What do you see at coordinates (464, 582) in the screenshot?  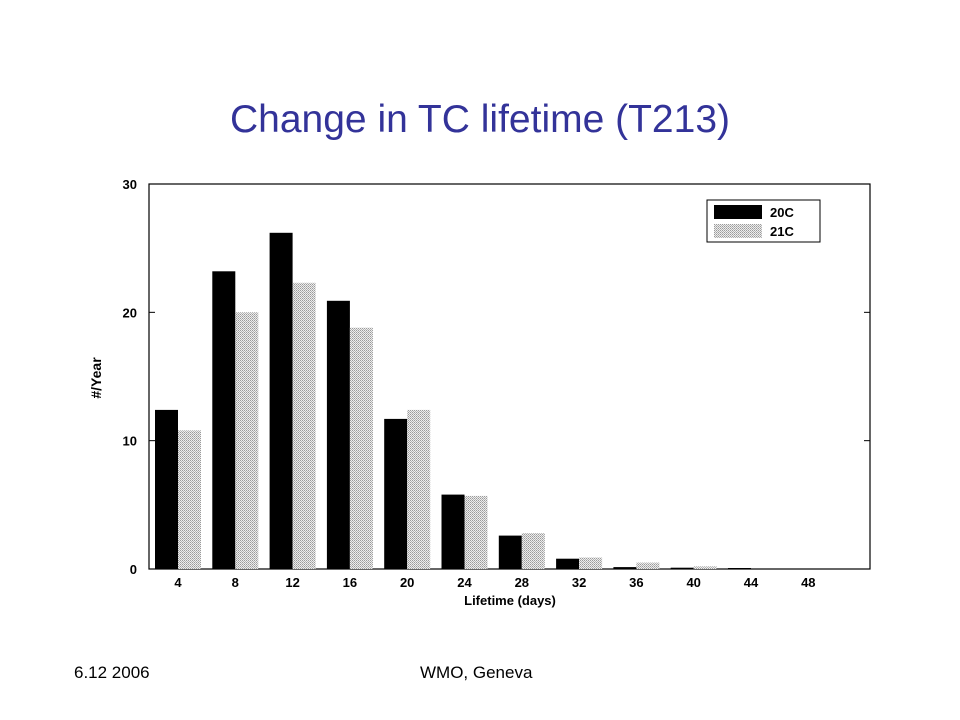 I see `x-tick-label: 24` at bounding box center [464, 582].